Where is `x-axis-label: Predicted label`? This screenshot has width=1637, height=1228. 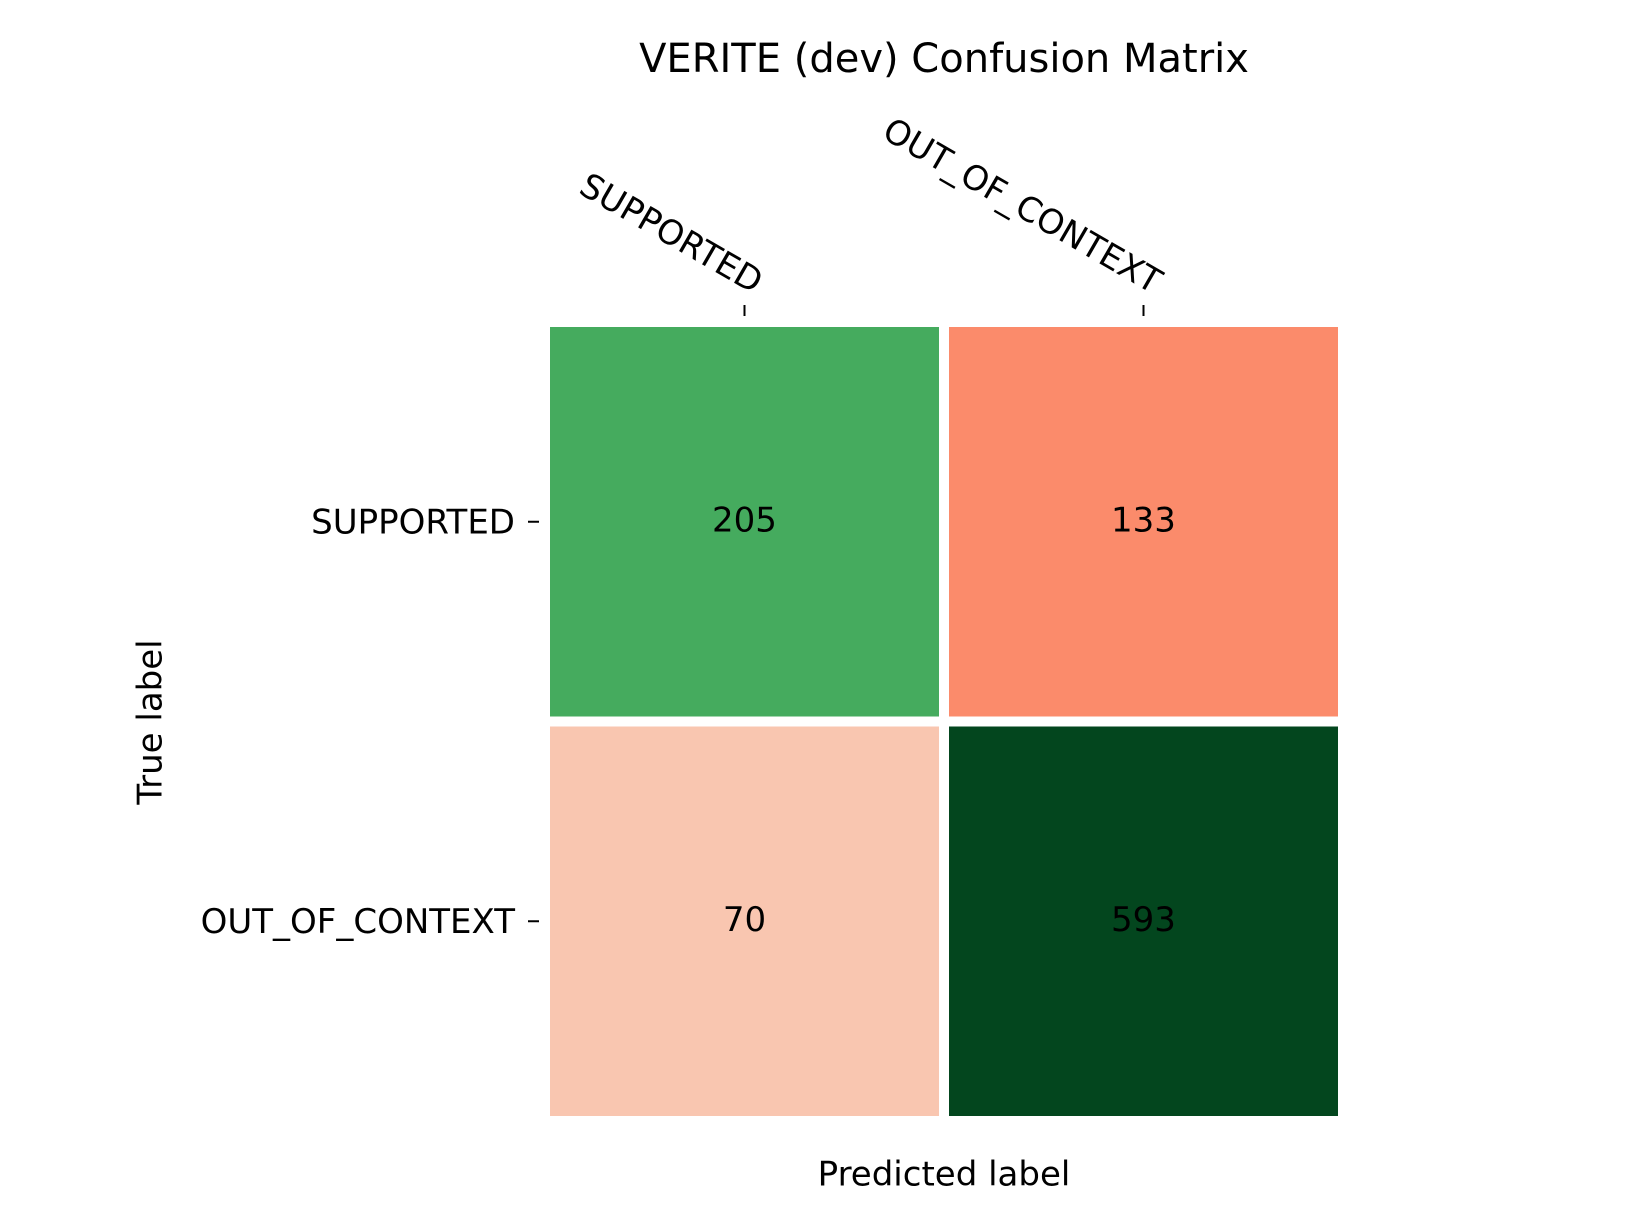
x-axis-label: Predicted label is located at coordinates (944, 1175).